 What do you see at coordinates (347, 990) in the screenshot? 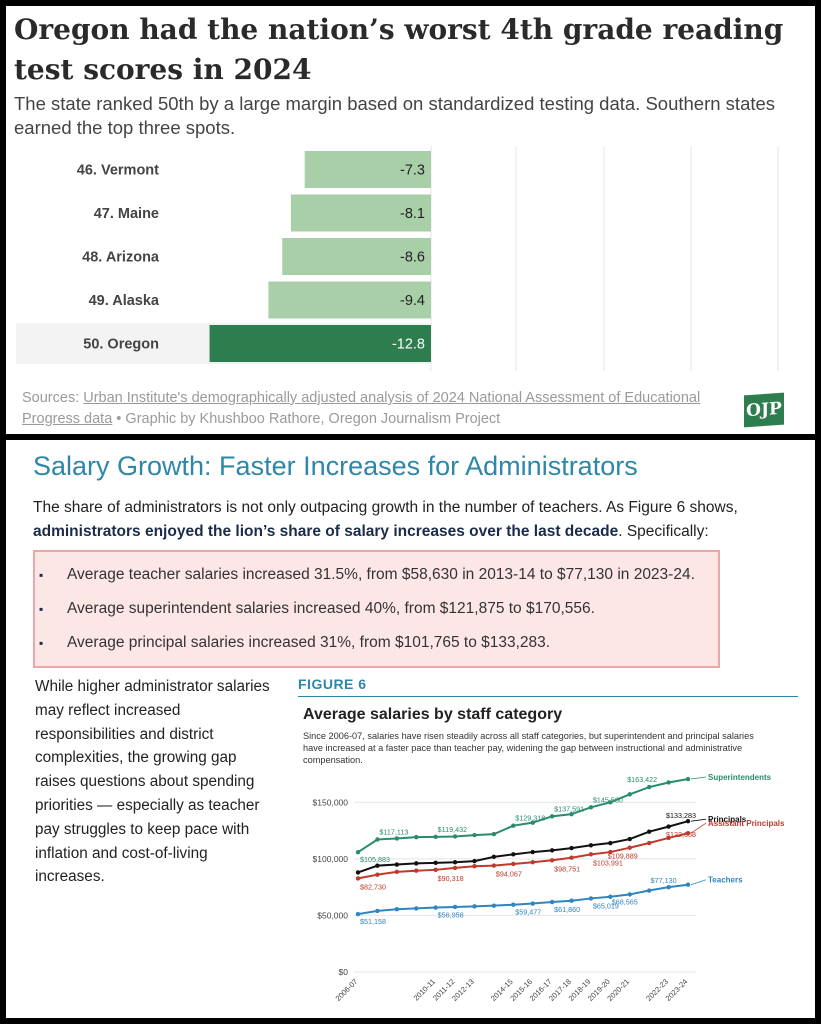
I see `x-tick-label: 2006-07` at bounding box center [347, 990].